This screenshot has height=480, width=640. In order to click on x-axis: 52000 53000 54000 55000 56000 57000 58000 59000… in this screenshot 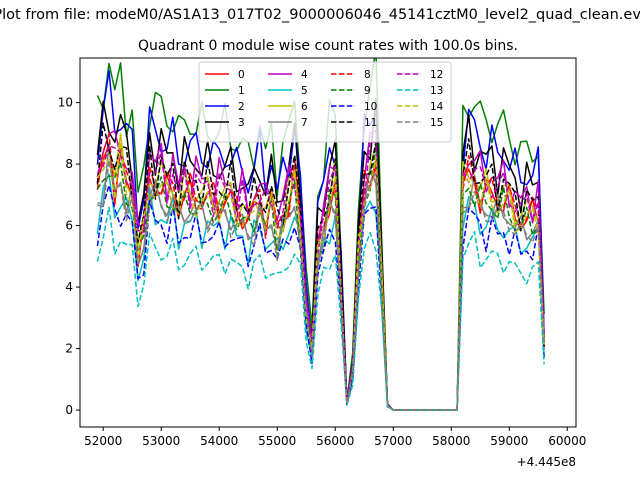, I will do `click(335, 437)`.